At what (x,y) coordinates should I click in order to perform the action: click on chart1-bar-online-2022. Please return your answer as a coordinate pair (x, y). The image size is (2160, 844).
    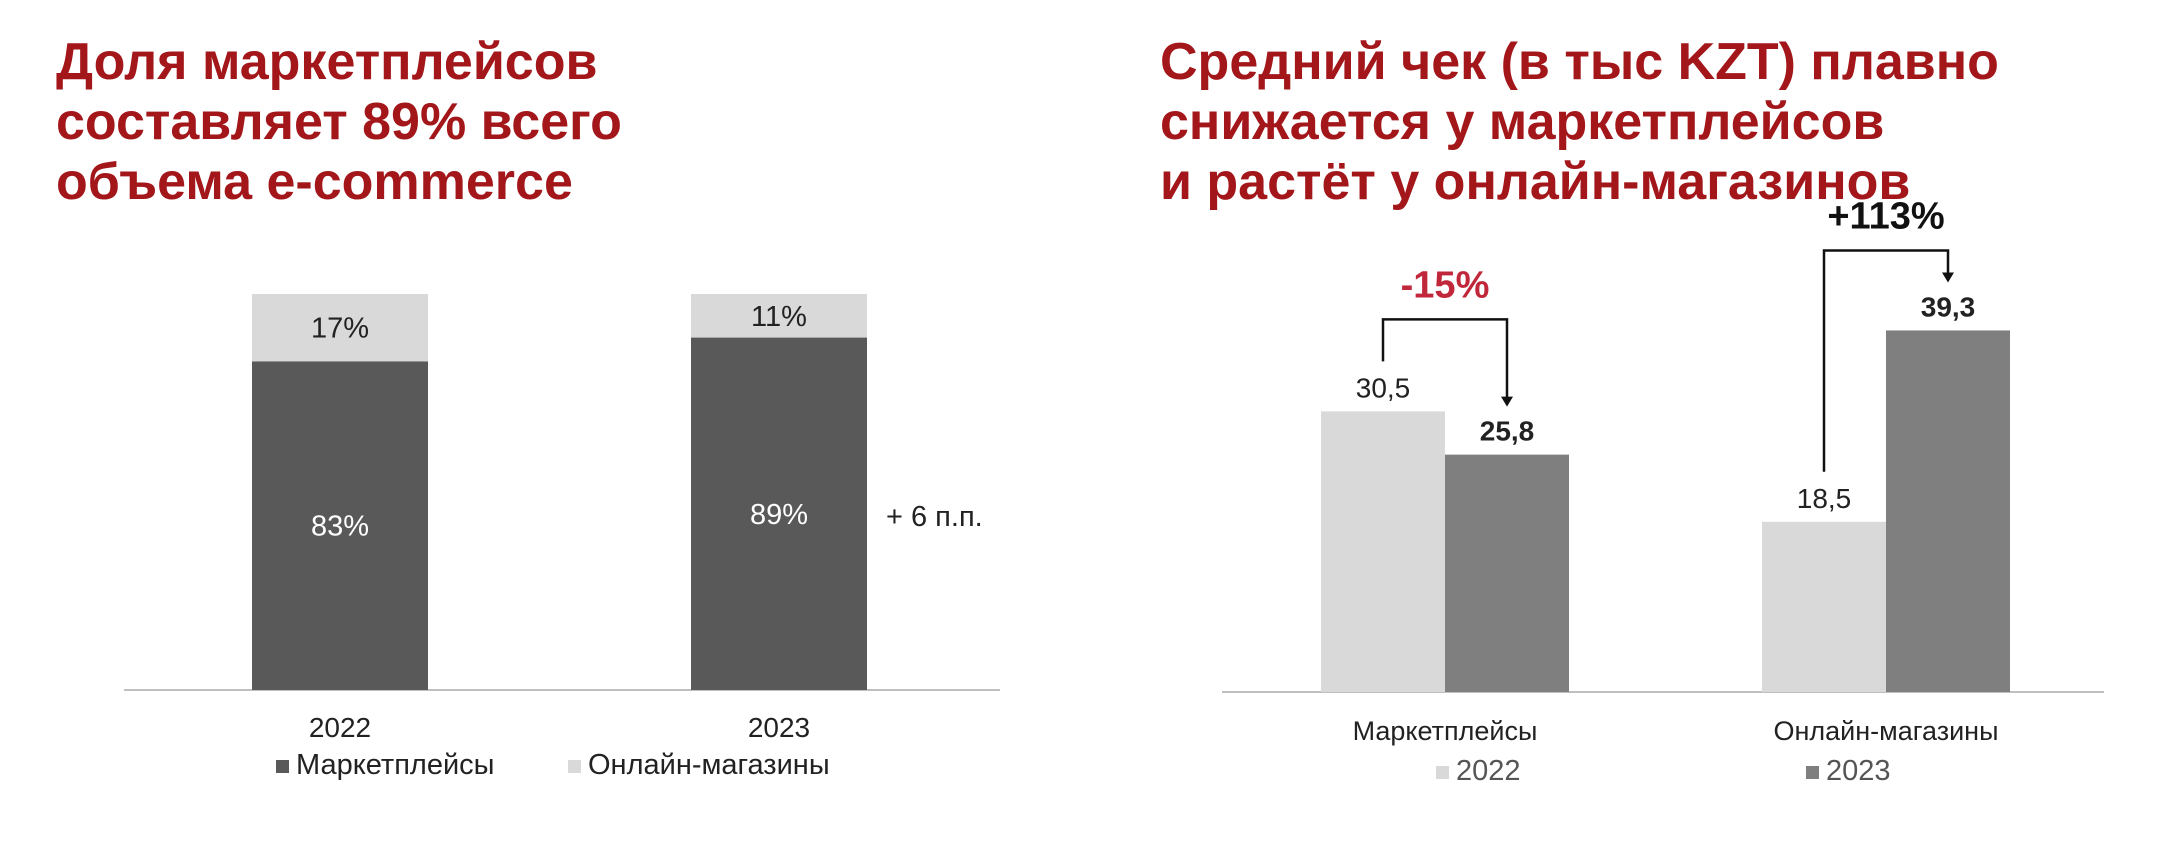
    Looking at the image, I should click on (340, 328).